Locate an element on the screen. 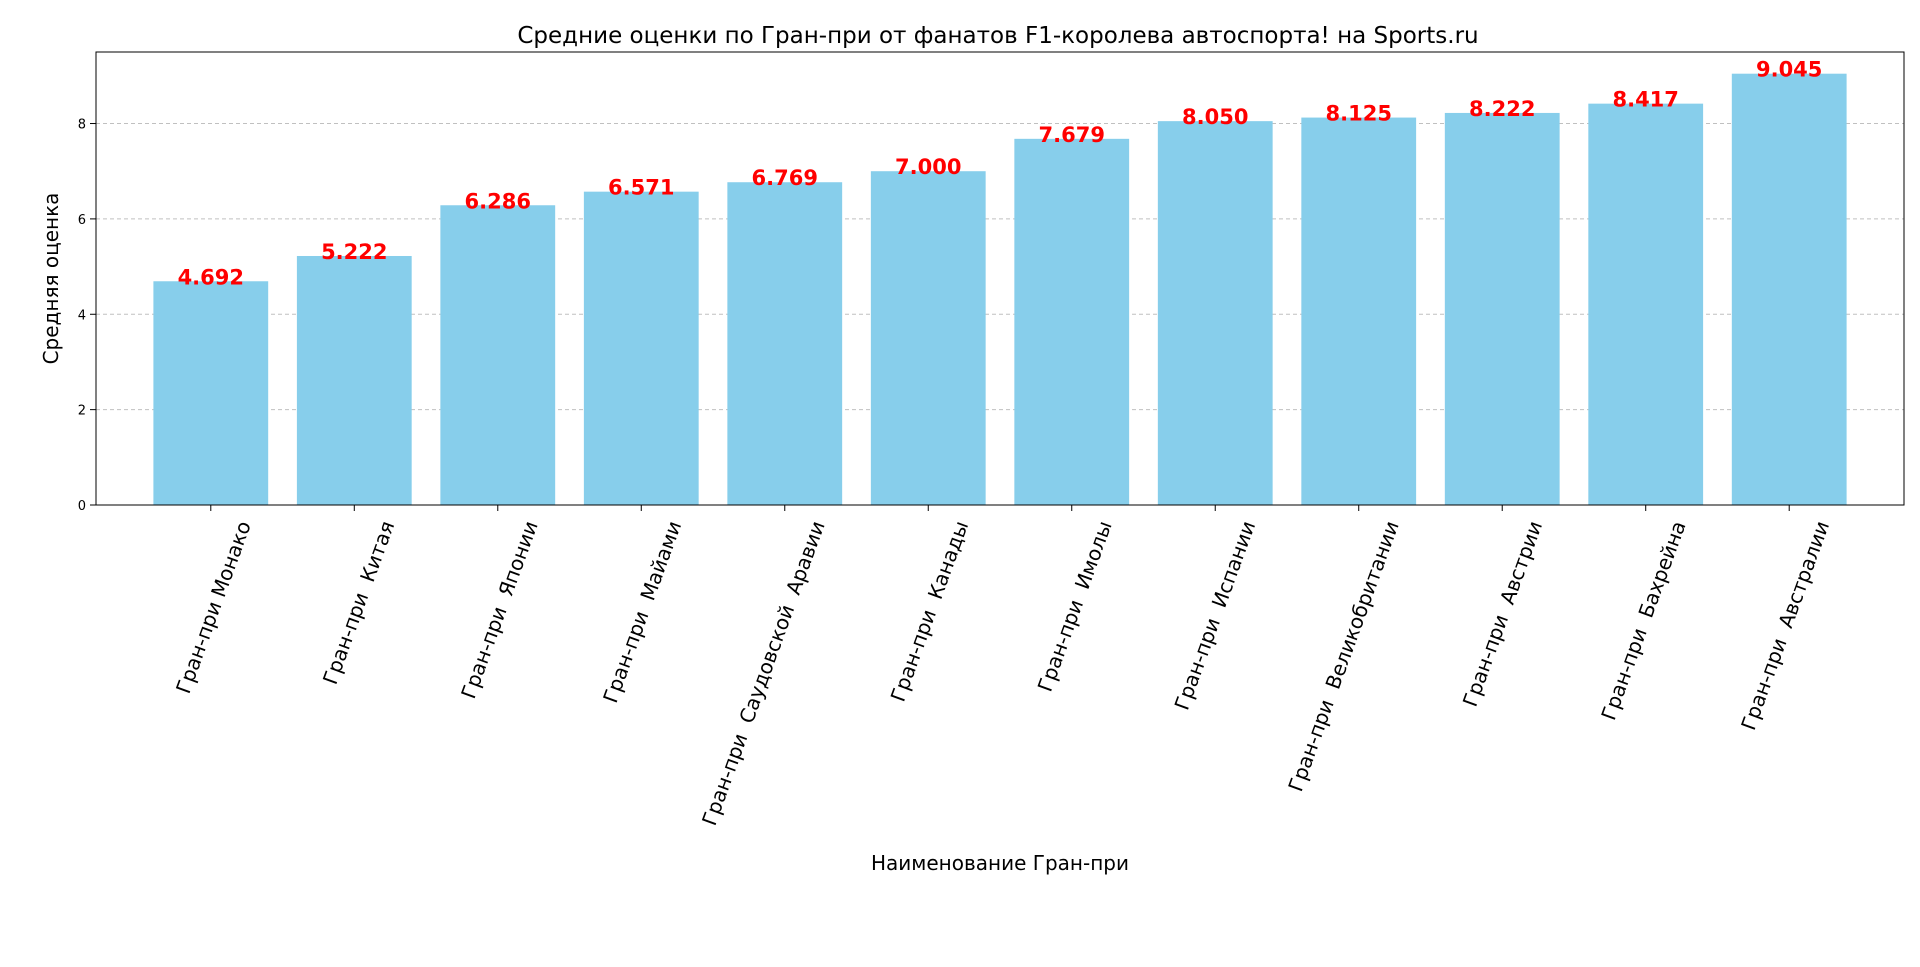 The image size is (1920, 967). x-tick-label: Гран-при Японии is located at coordinates (499, 610).